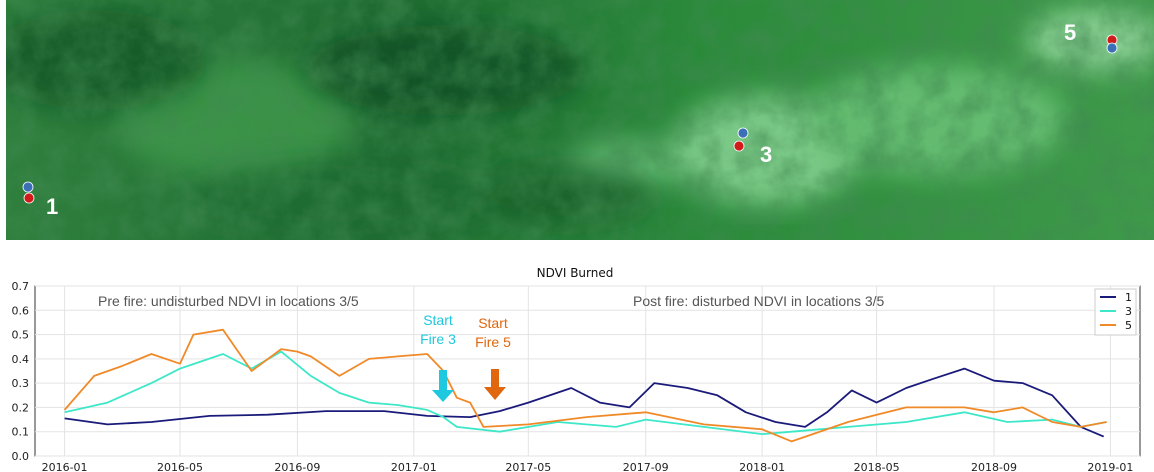  Describe the element at coordinates (414, 466) in the screenshot. I see `x-tick-label: 2017-01` at that location.